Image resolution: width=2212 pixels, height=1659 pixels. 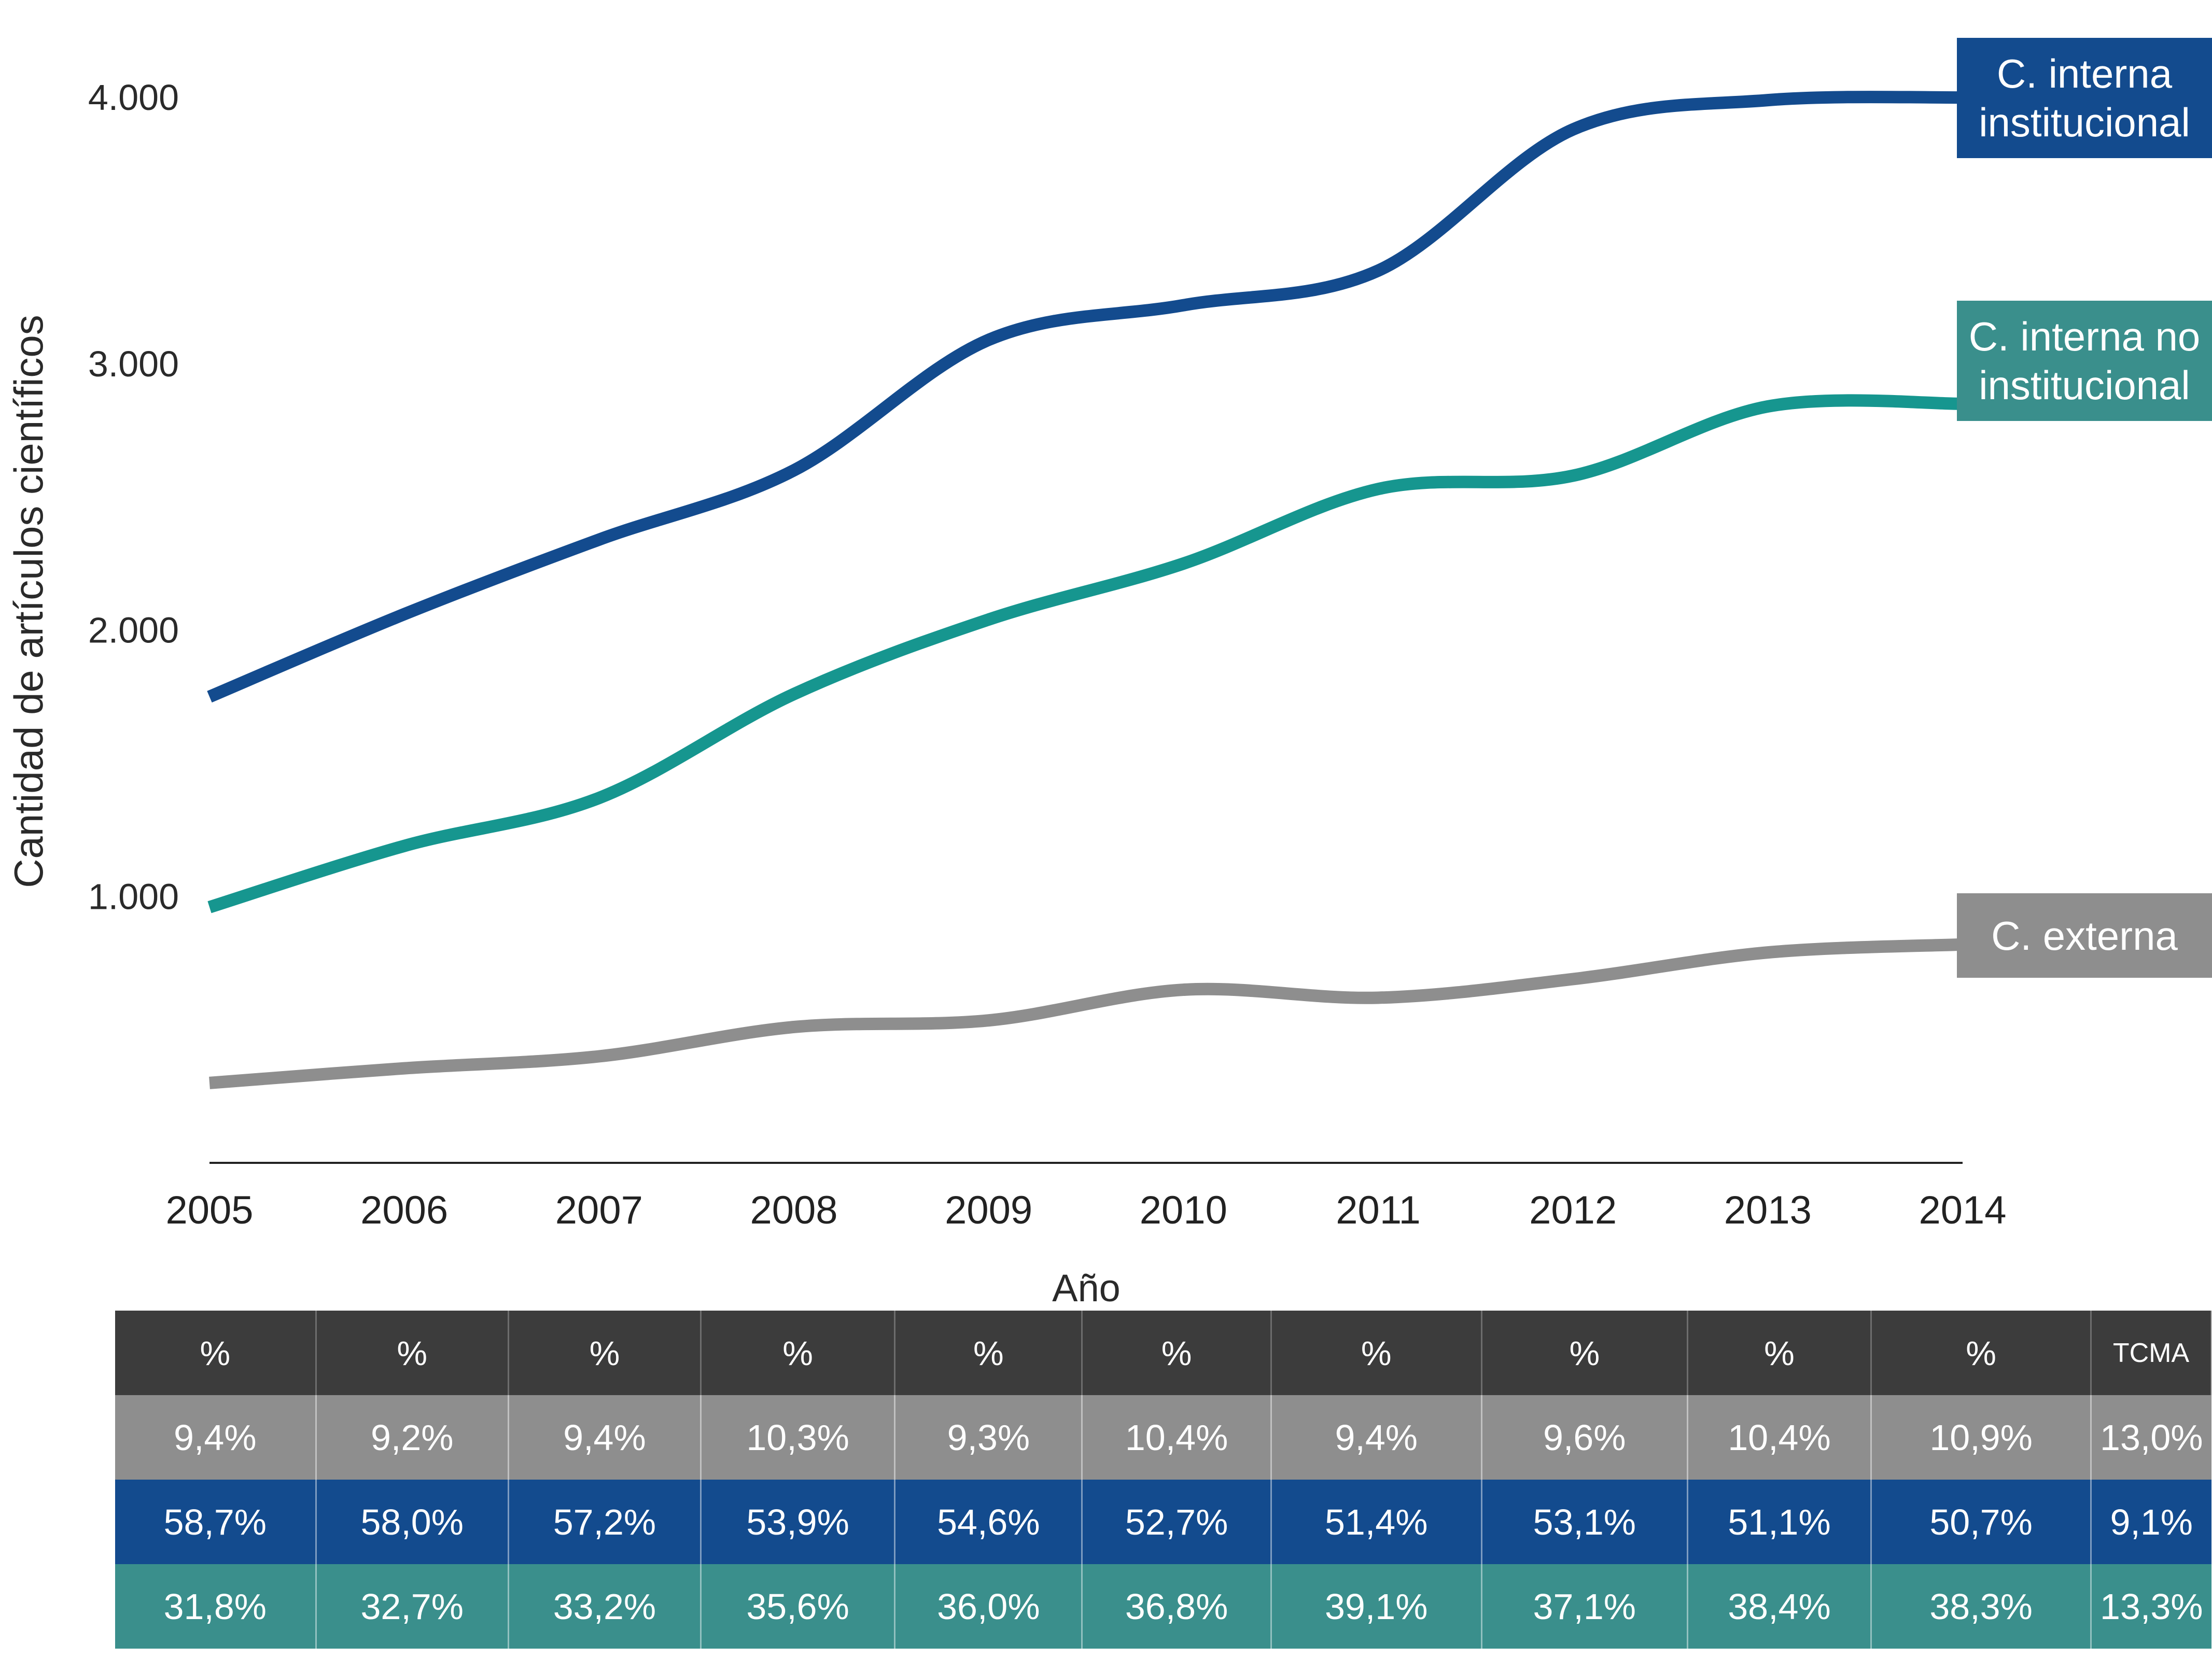 I want to click on table-cell: 9,6%, so click(x=1584, y=1438).